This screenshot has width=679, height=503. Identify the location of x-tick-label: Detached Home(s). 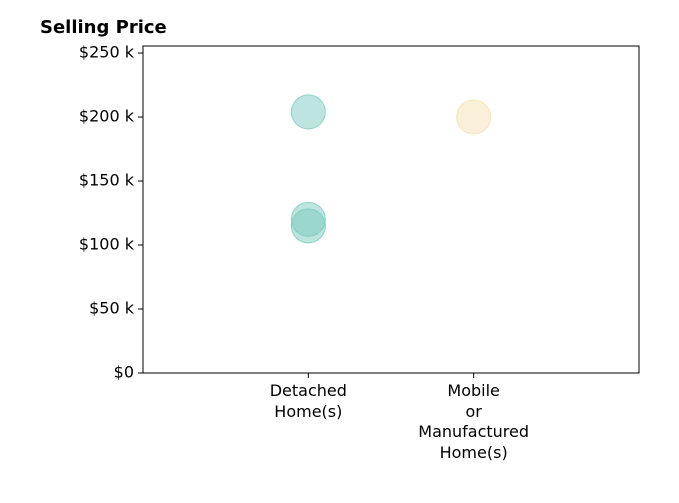
(308, 401).